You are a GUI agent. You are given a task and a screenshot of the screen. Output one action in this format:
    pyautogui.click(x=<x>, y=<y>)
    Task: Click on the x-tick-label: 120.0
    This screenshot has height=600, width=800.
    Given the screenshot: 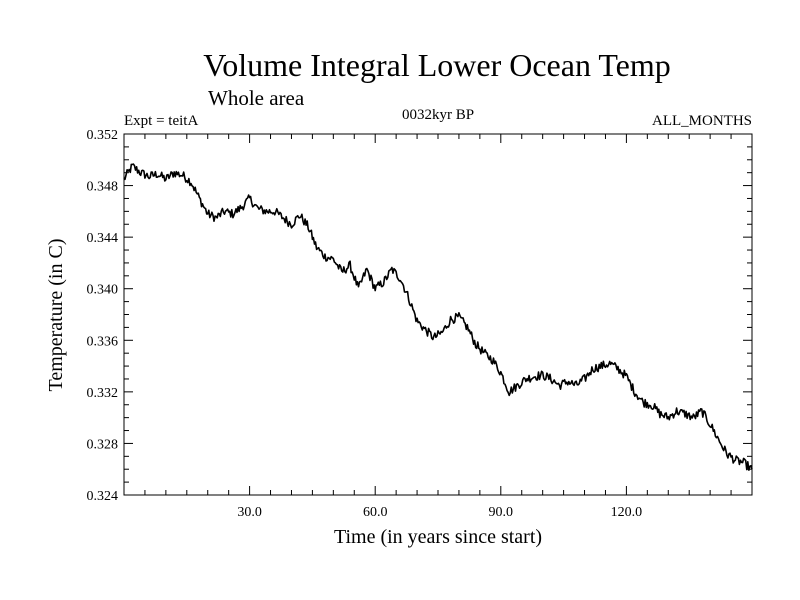 What is the action you would take?
    pyautogui.click(x=627, y=512)
    